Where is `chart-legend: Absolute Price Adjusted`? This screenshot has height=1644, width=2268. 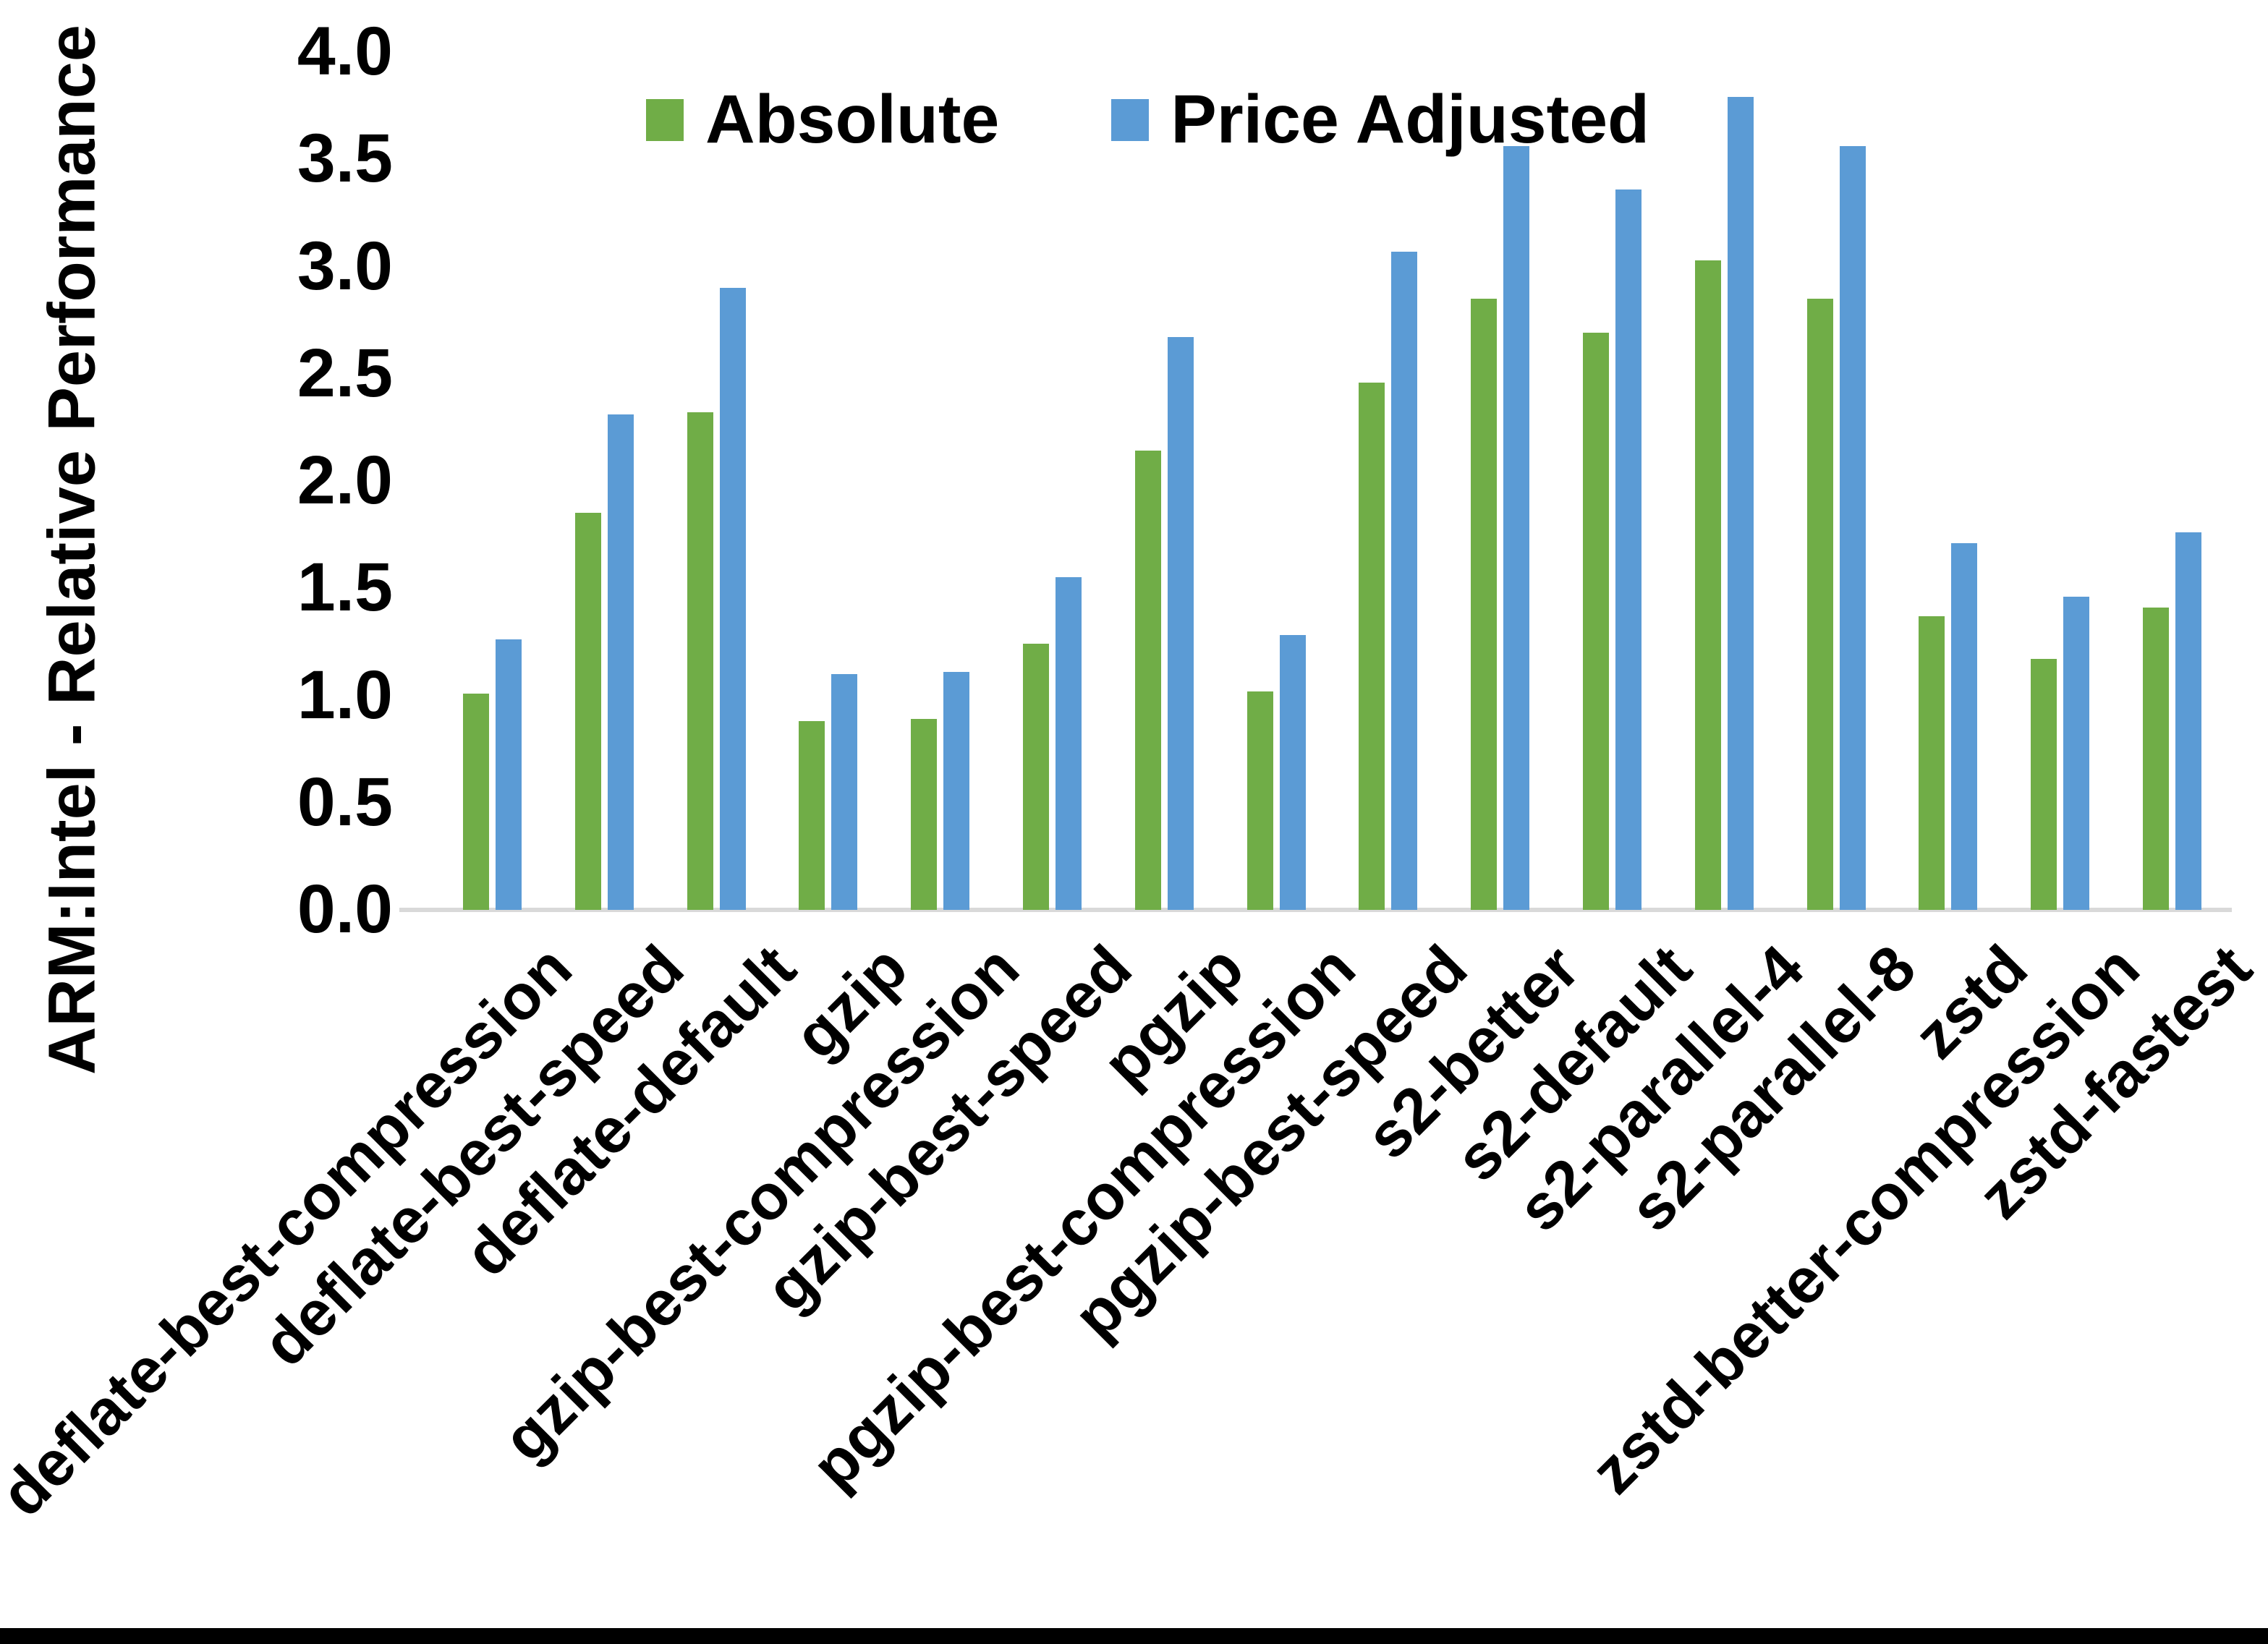
chart-legend: Absolute Price Adjusted is located at coordinates (1147, 119).